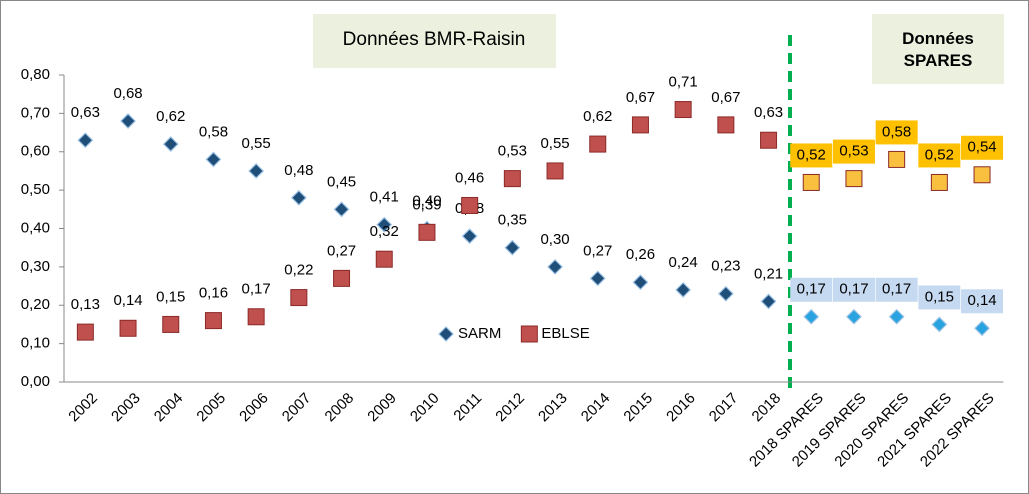 This screenshot has width=1029, height=494. Describe the element at coordinates (683, 262) in the screenshot. I see `data-label: 0,24` at that location.